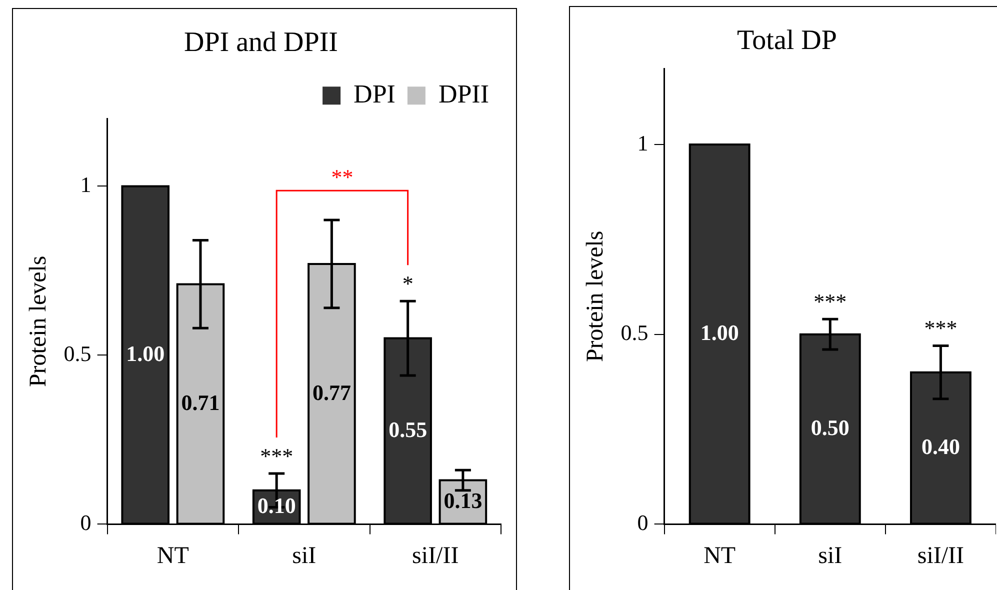  Describe the element at coordinates (342, 177) in the screenshot. I see `annotation: **` at that location.